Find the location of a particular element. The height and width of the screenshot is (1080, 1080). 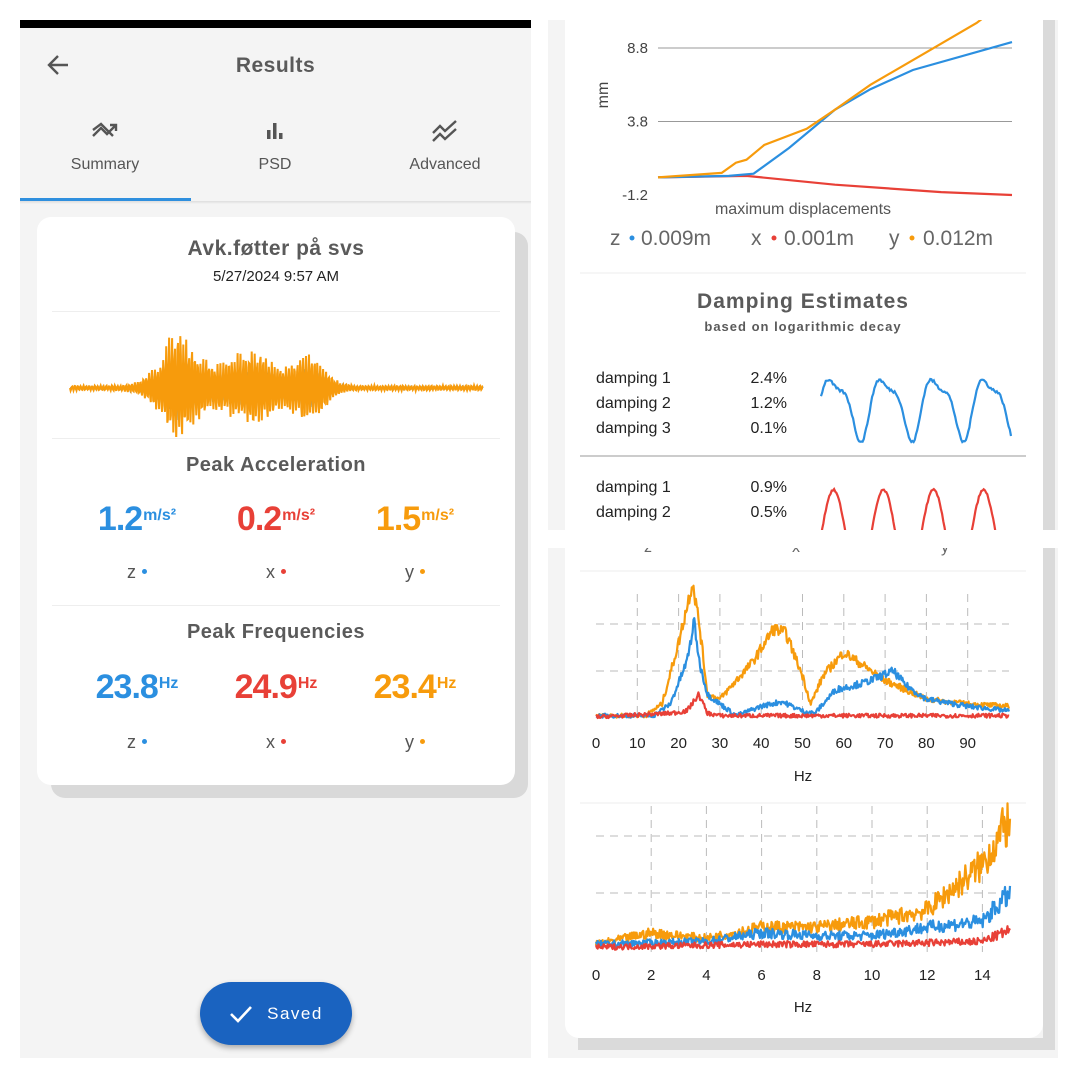

x-tick-label: 14 is located at coordinates (982, 975).